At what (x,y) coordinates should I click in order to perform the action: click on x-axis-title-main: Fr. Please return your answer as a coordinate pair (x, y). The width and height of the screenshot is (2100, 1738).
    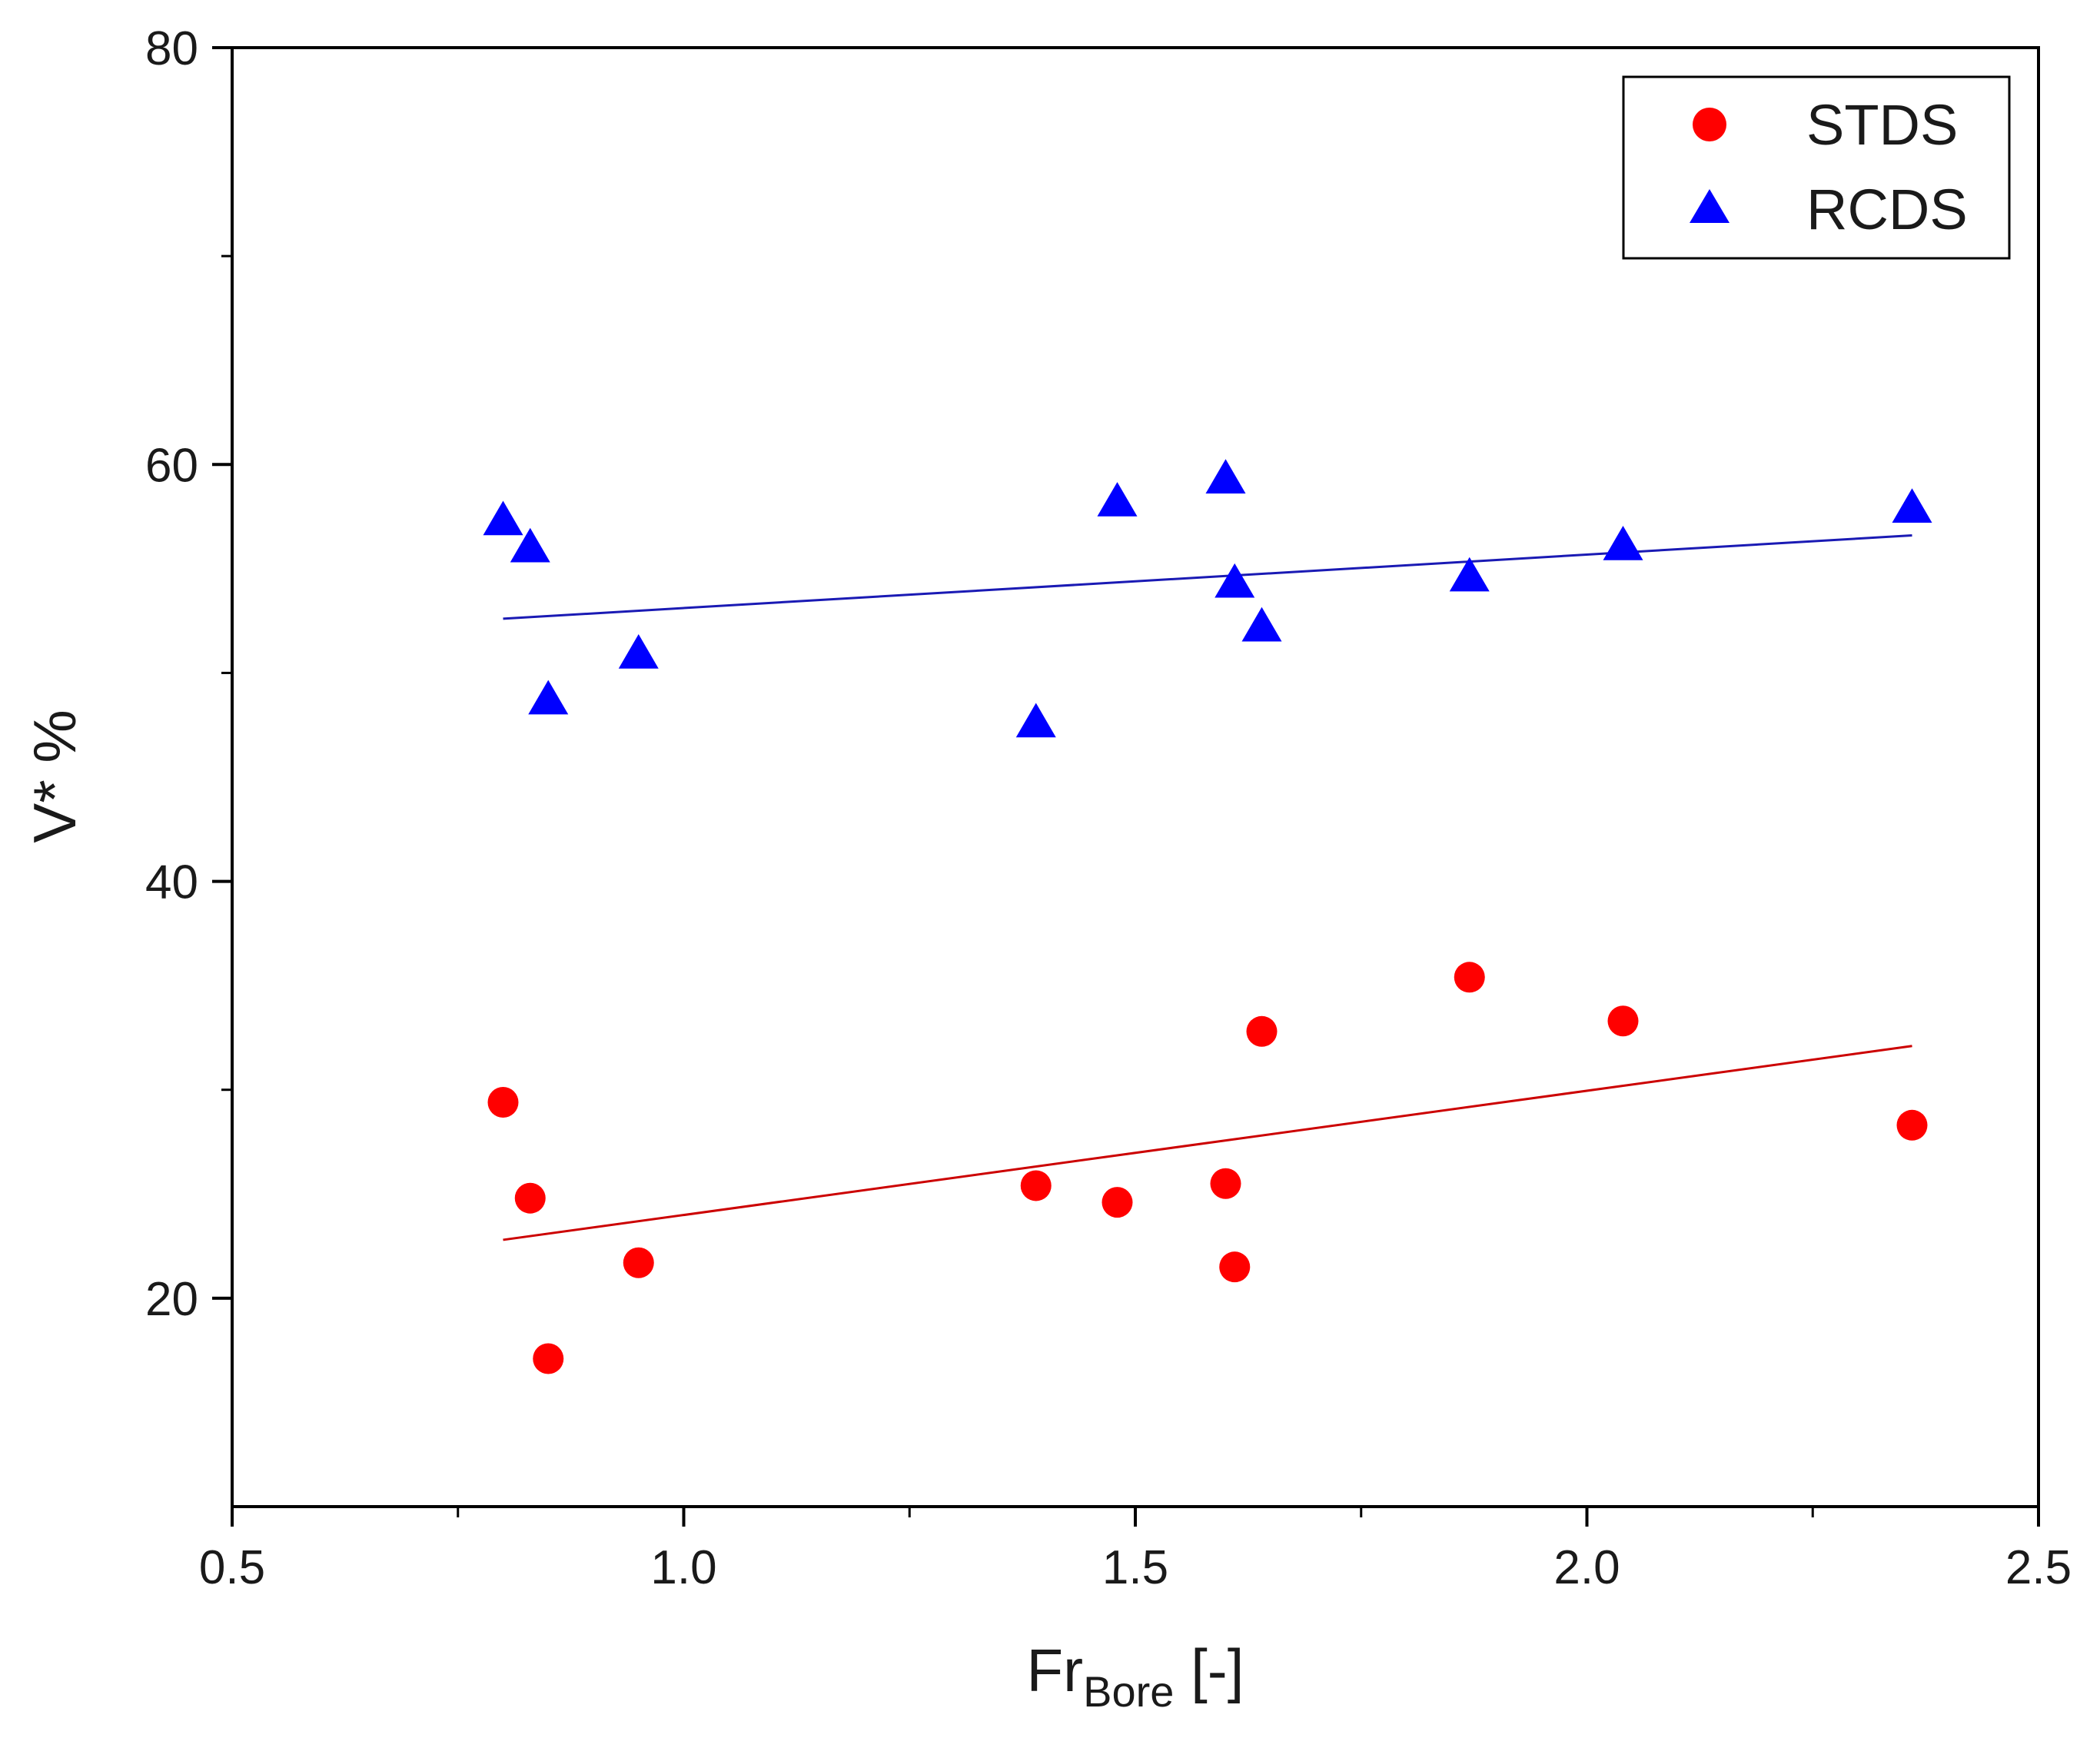
    Looking at the image, I should click on (1055, 1671).